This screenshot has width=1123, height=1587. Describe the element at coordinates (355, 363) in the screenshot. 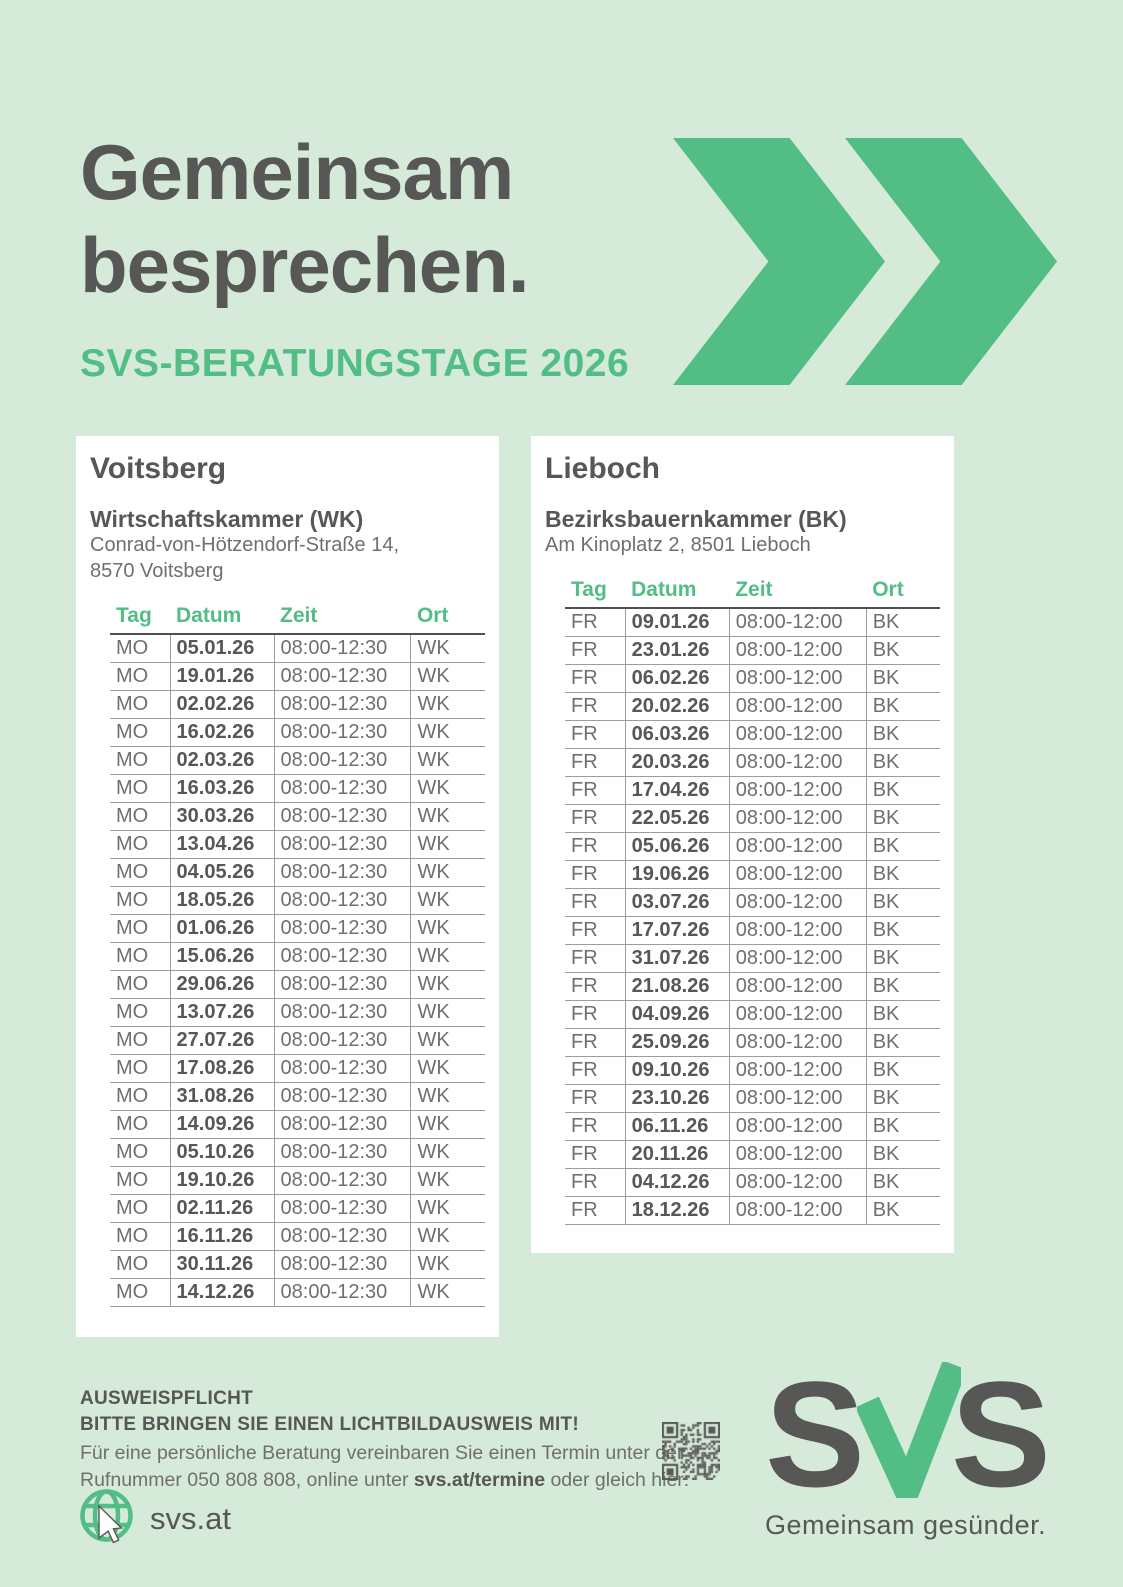

I see `page-subtitle: SVS-BERATUNGSTAGE 2026` at that location.